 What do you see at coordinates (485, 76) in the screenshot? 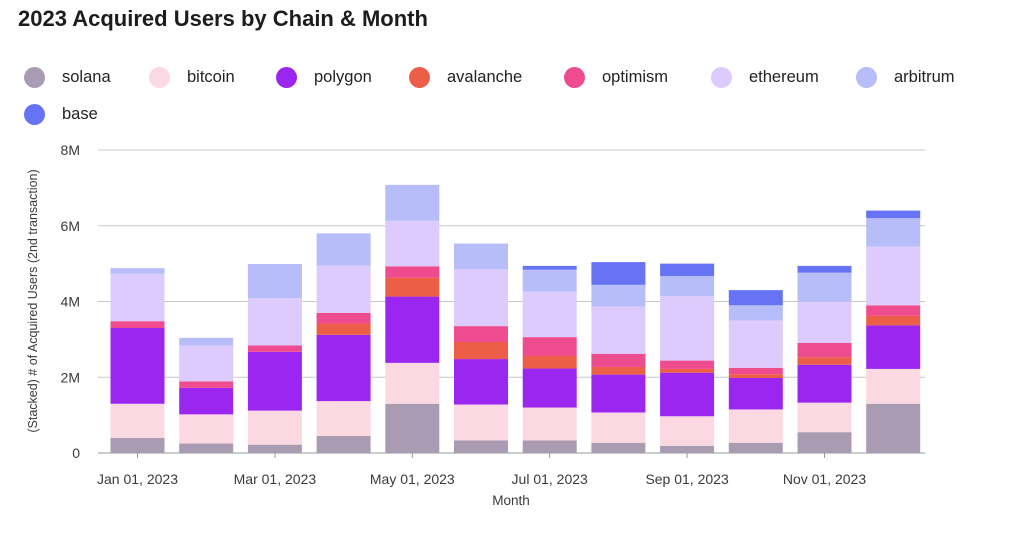
I see `legend-label: avalanche` at bounding box center [485, 76].